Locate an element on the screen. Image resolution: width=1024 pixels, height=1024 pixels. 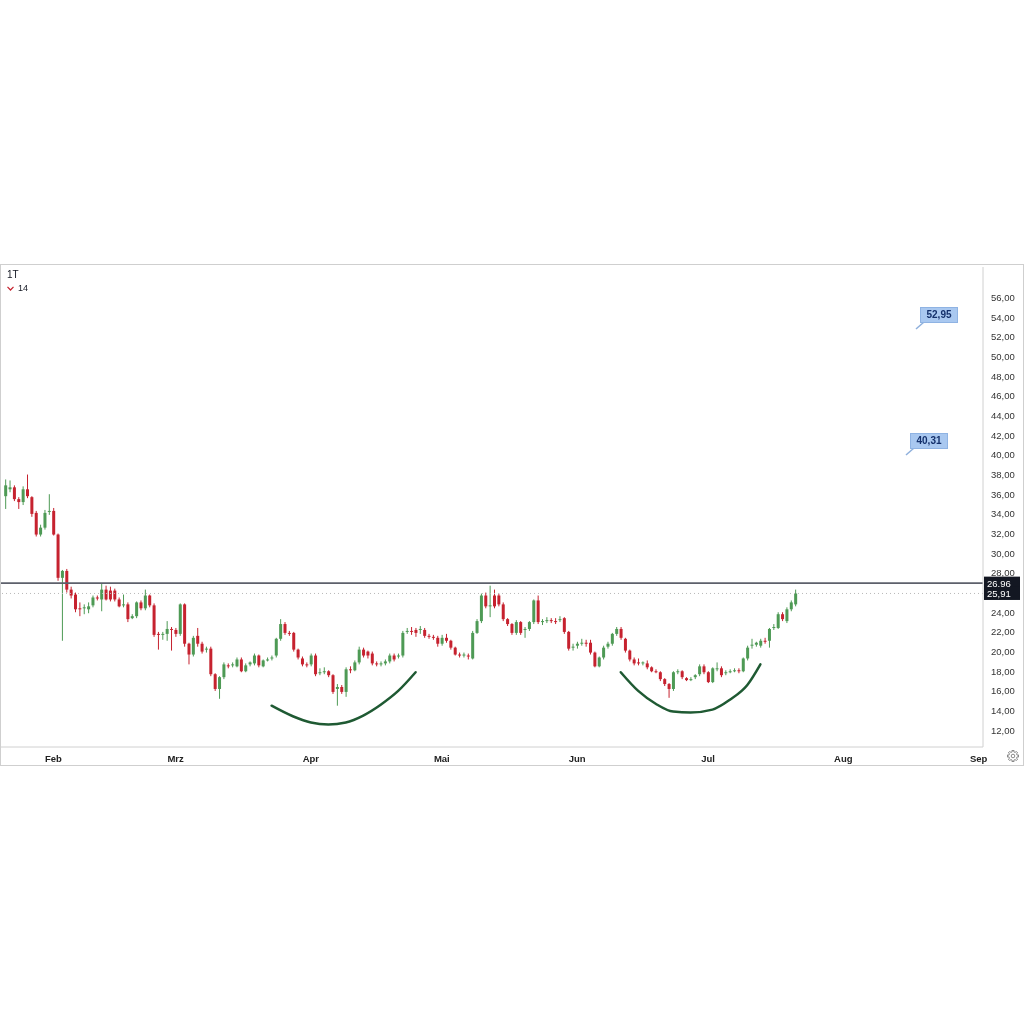
y-tick-label: 18,00 is located at coordinates (1003, 671).